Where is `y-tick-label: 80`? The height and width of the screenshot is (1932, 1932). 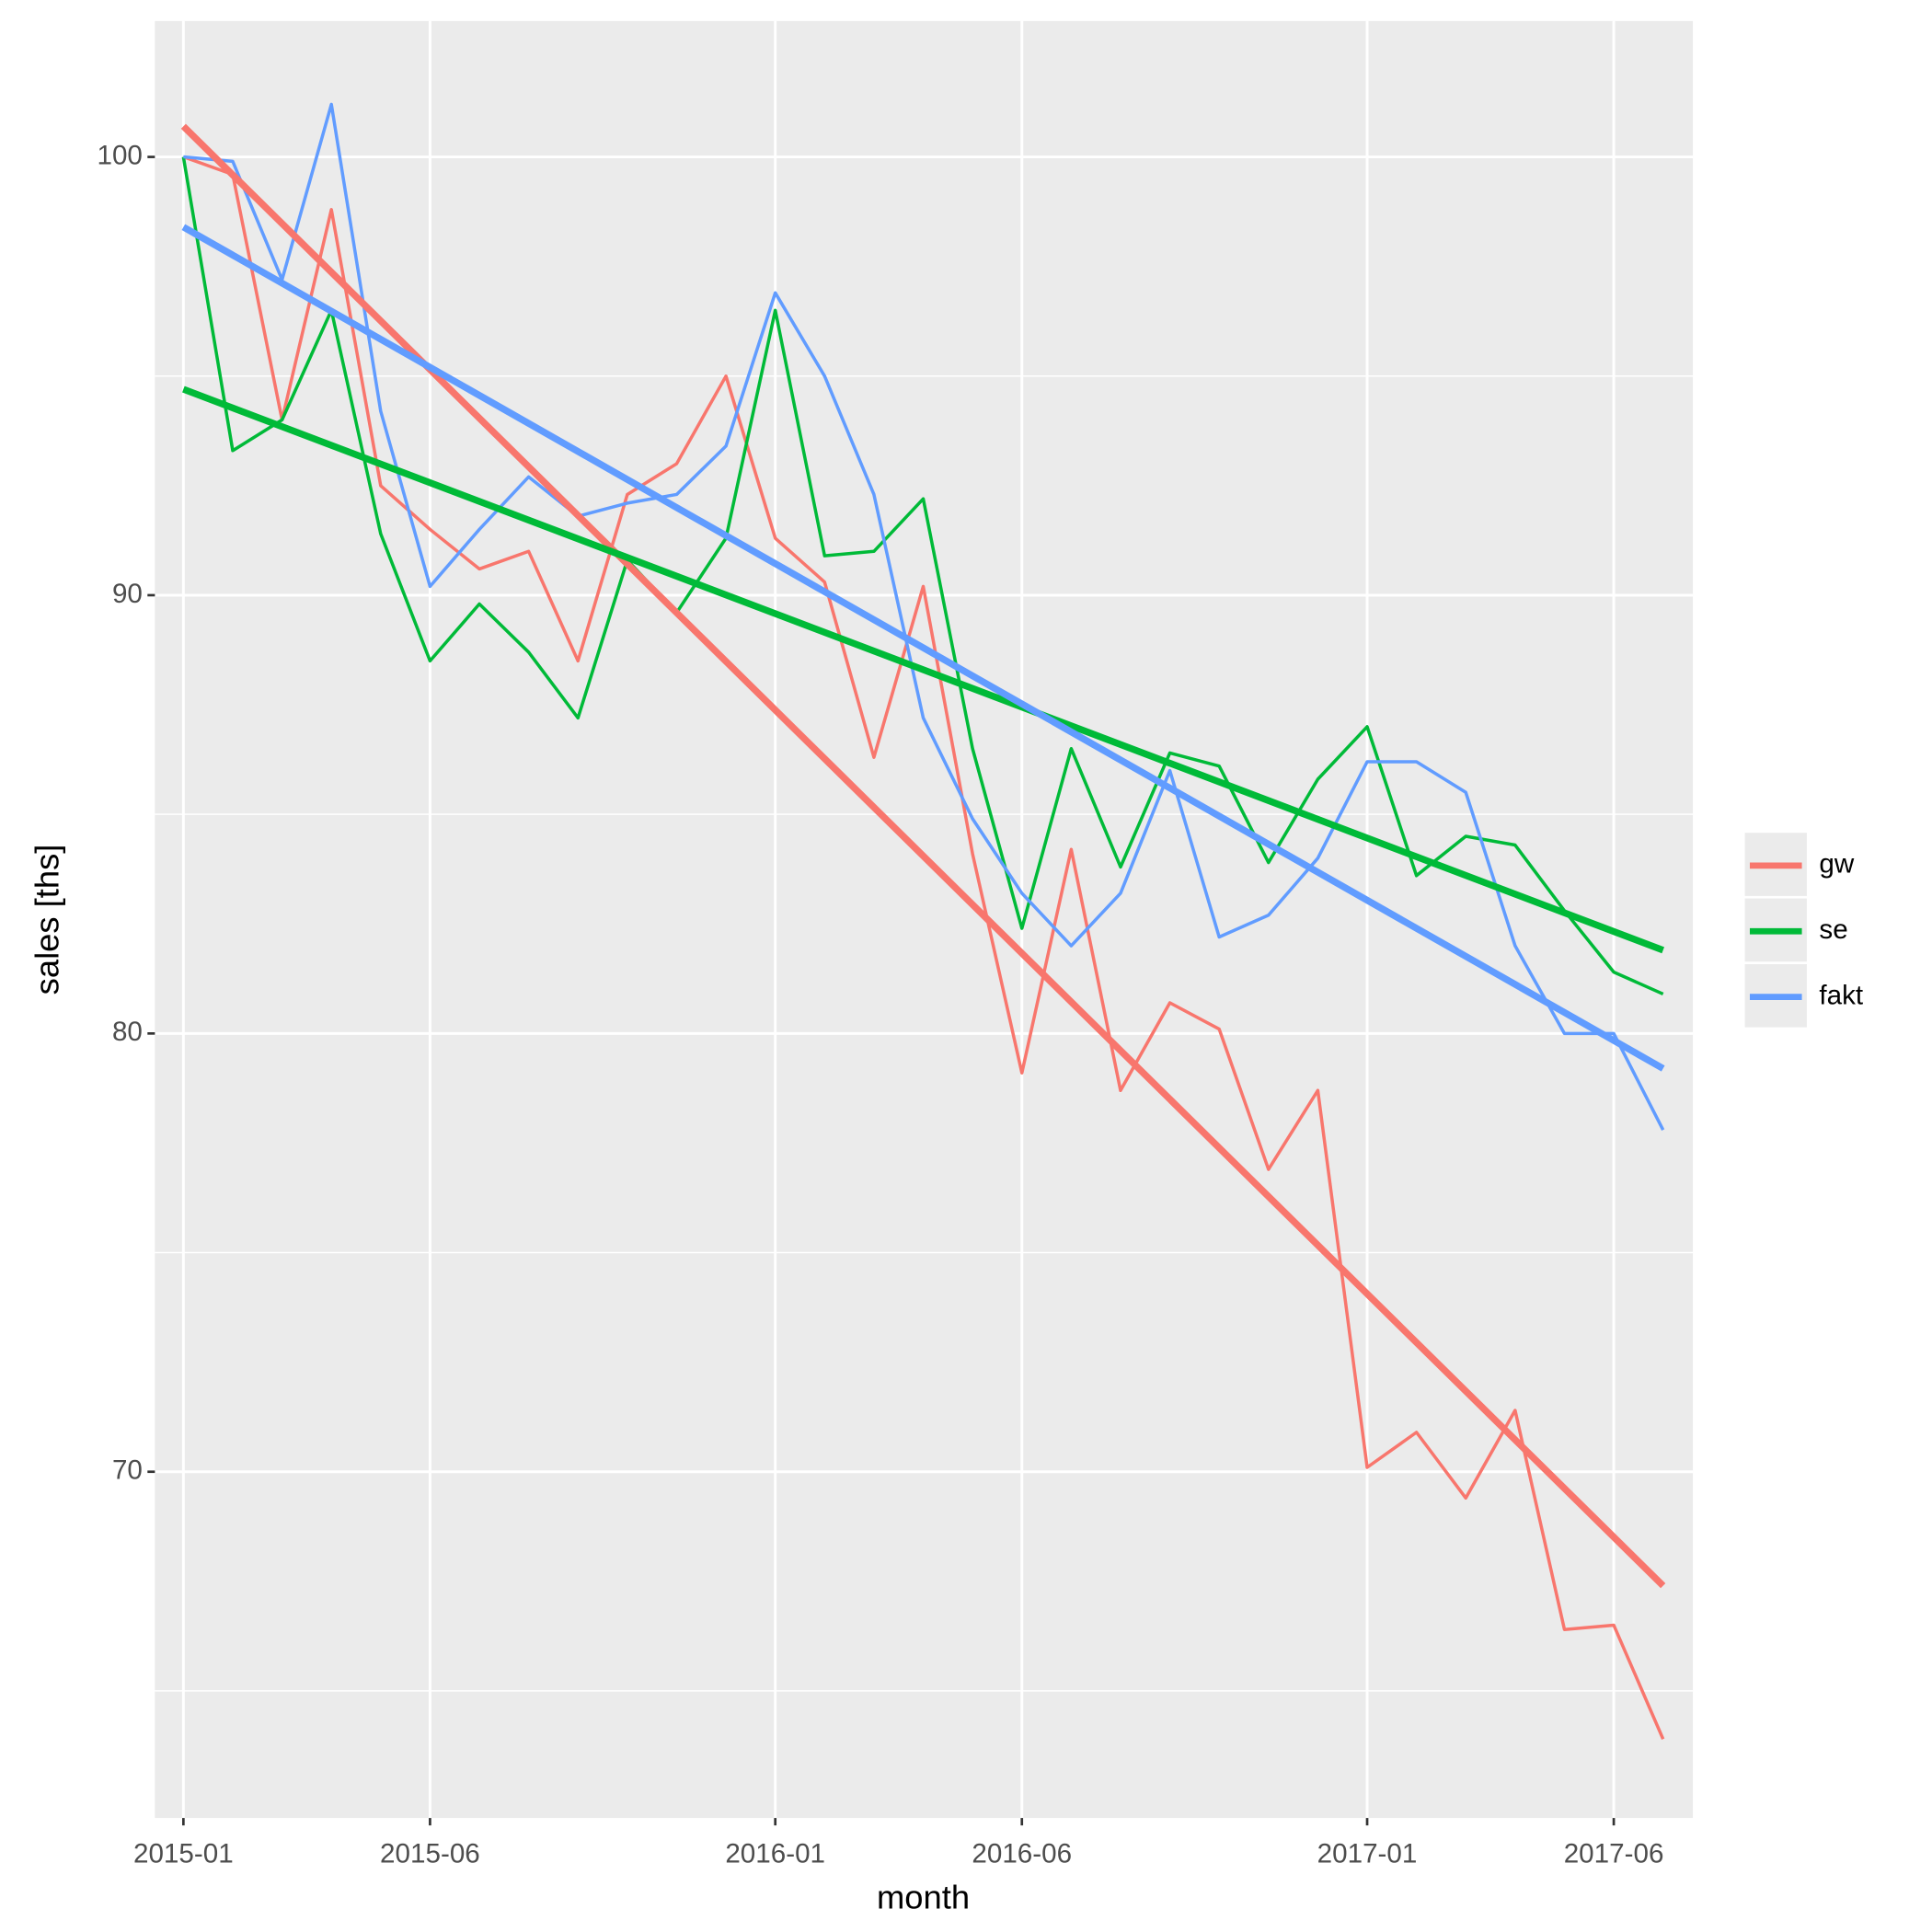 y-tick-label: 80 is located at coordinates (127, 1032).